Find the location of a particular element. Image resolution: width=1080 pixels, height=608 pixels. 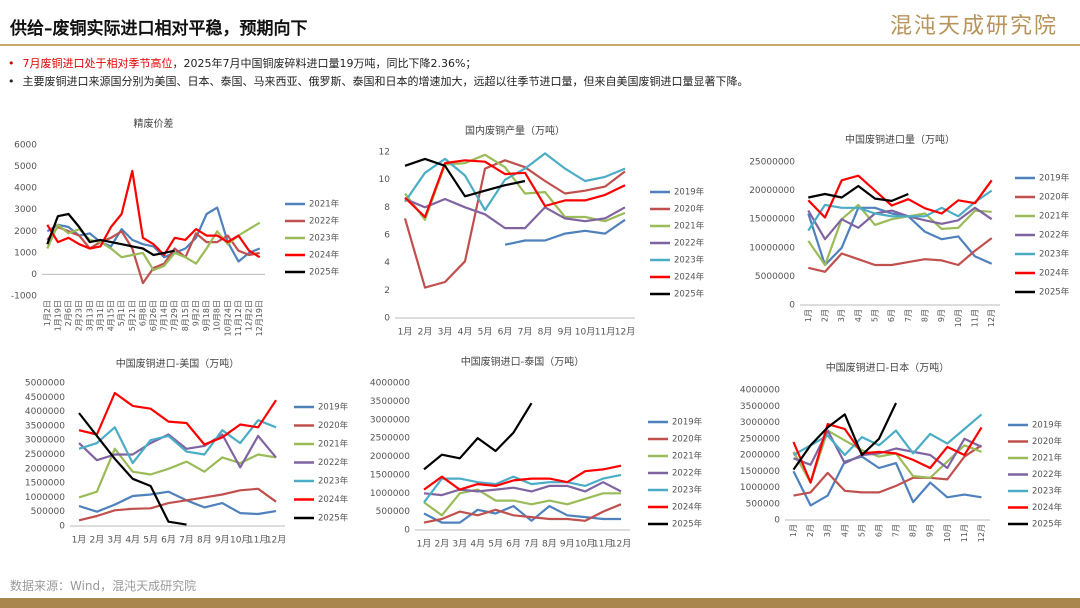

y-tick-label: 20000000 is located at coordinates (772, 191).